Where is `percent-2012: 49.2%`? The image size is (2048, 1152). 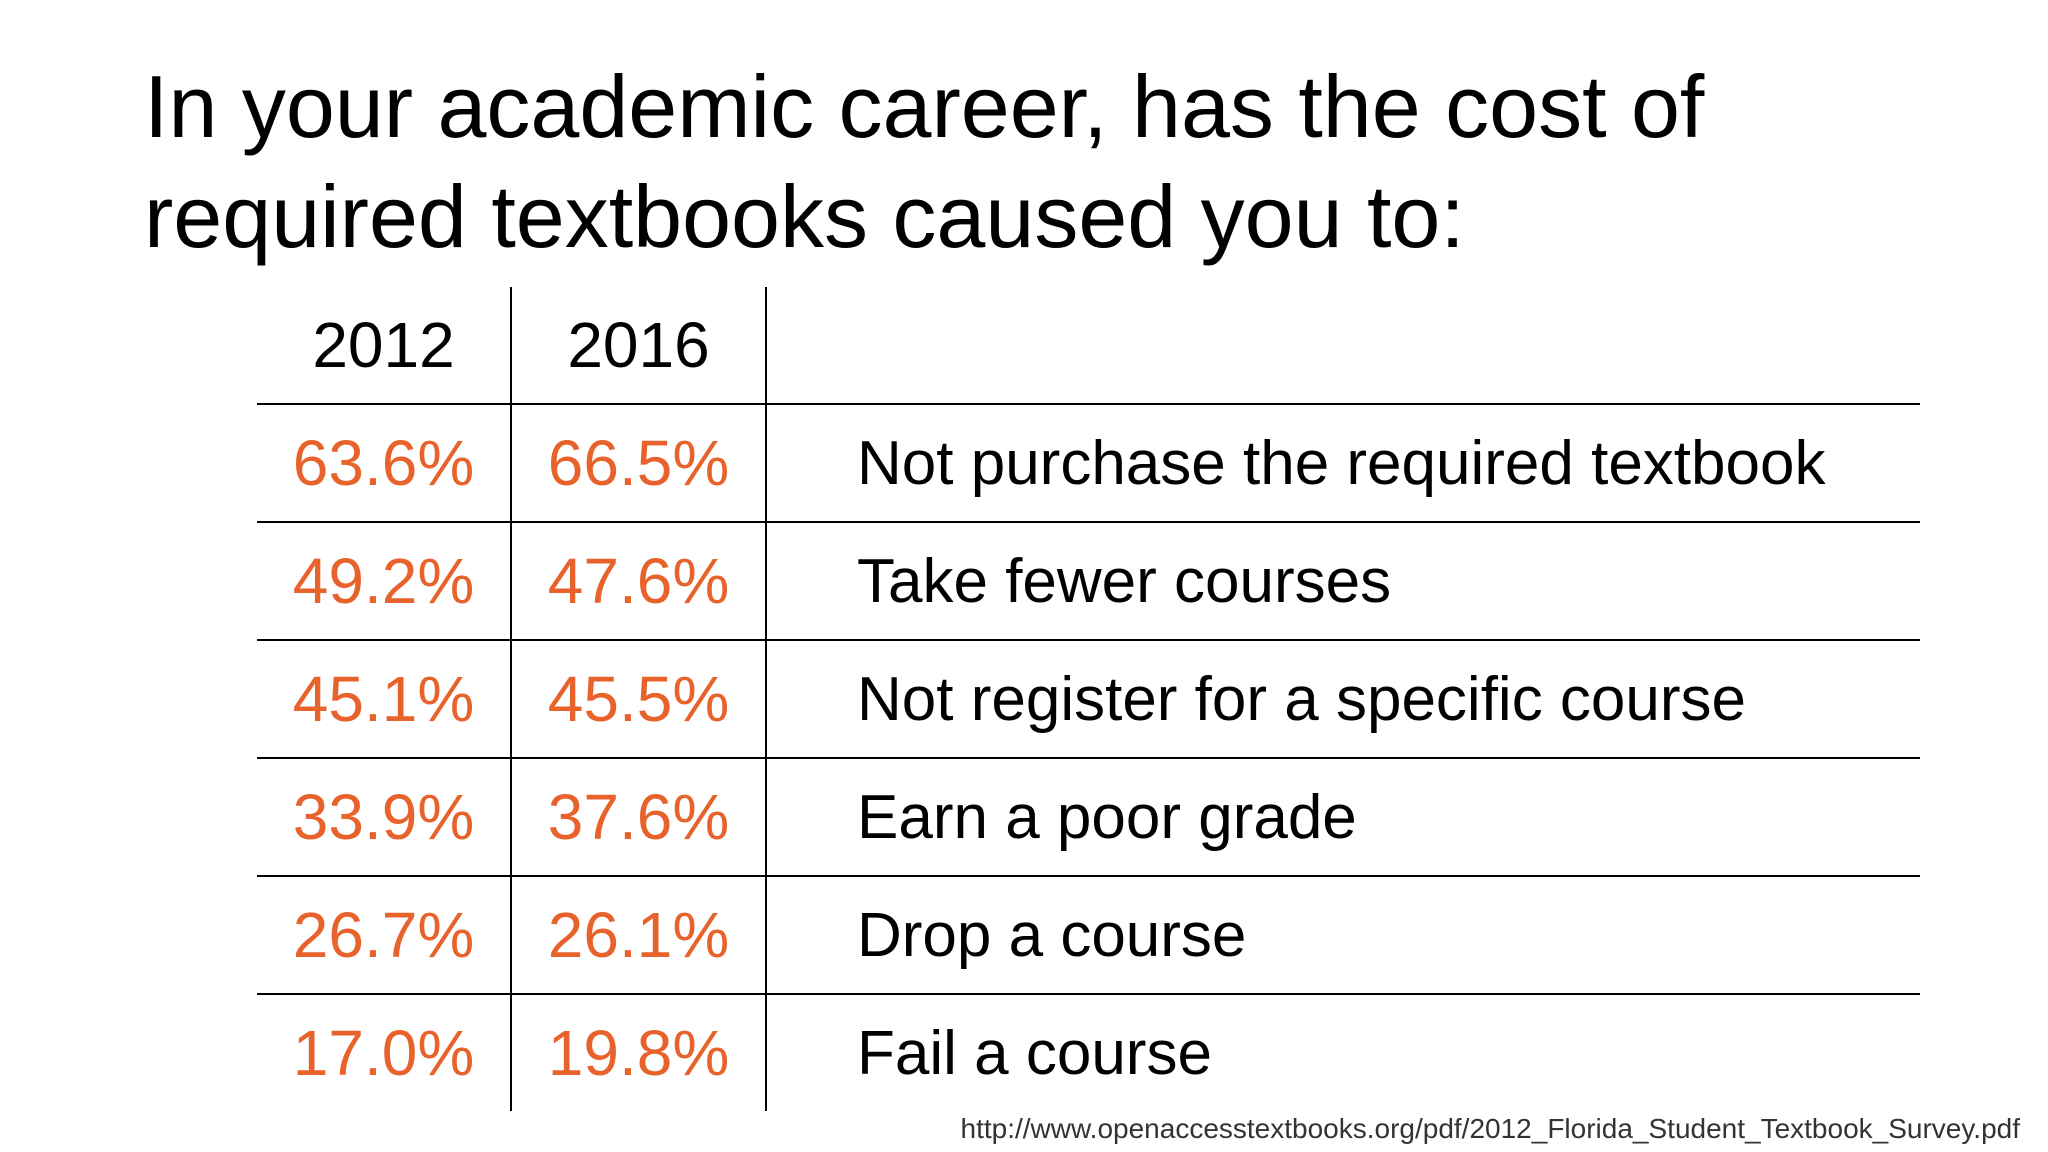 percent-2012: 49.2% is located at coordinates (384, 580).